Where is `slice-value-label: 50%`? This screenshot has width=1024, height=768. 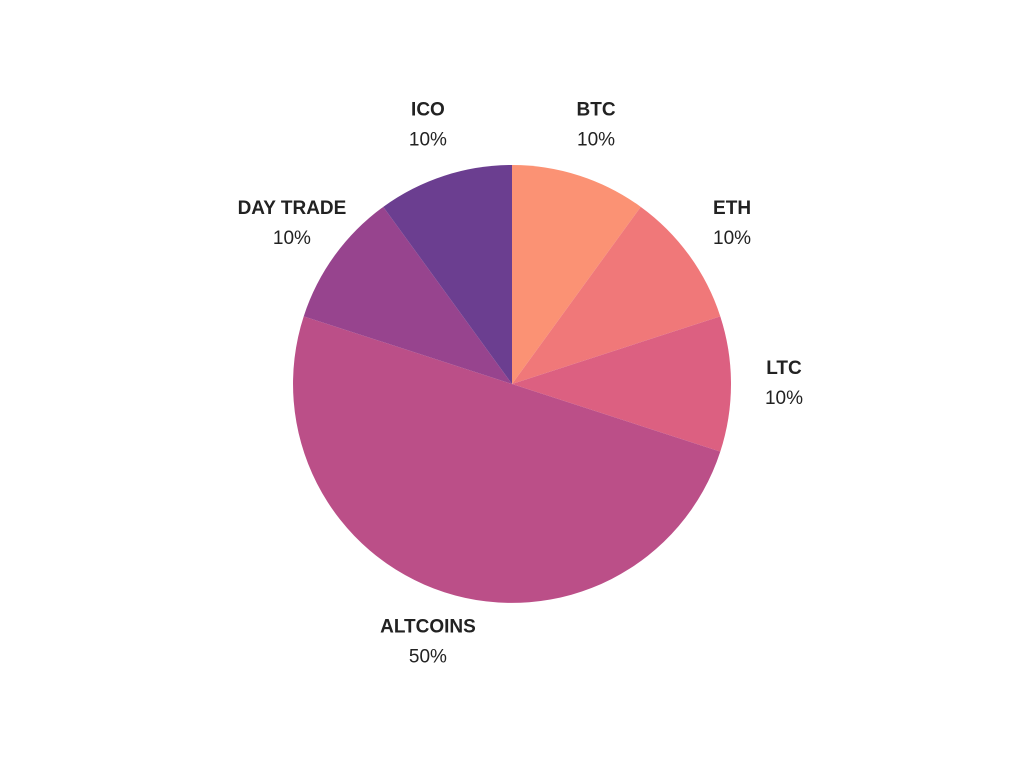 slice-value-label: 50% is located at coordinates (428, 657).